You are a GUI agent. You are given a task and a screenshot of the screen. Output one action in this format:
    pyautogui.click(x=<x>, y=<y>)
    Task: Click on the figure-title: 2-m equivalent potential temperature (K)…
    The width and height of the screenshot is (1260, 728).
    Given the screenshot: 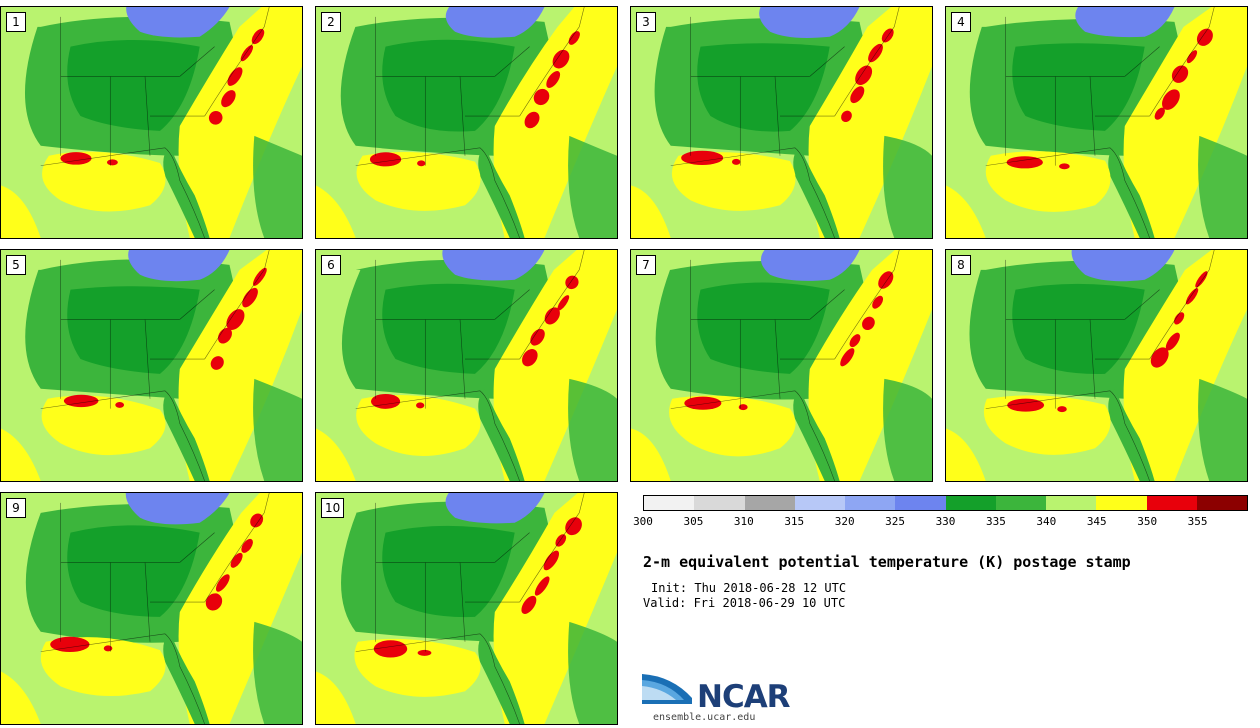 What is the action you would take?
    pyautogui.click(x=887, y=562)
    